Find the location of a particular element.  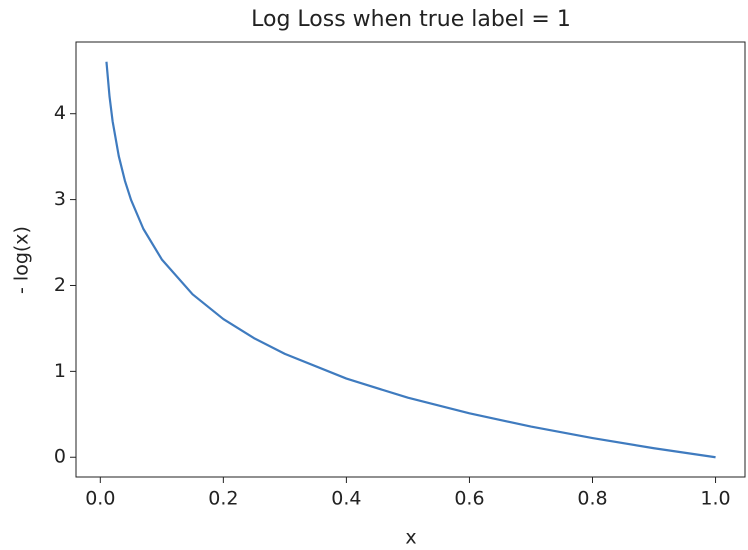

y-tick-label: 4 is located at coordinates (60, 113).